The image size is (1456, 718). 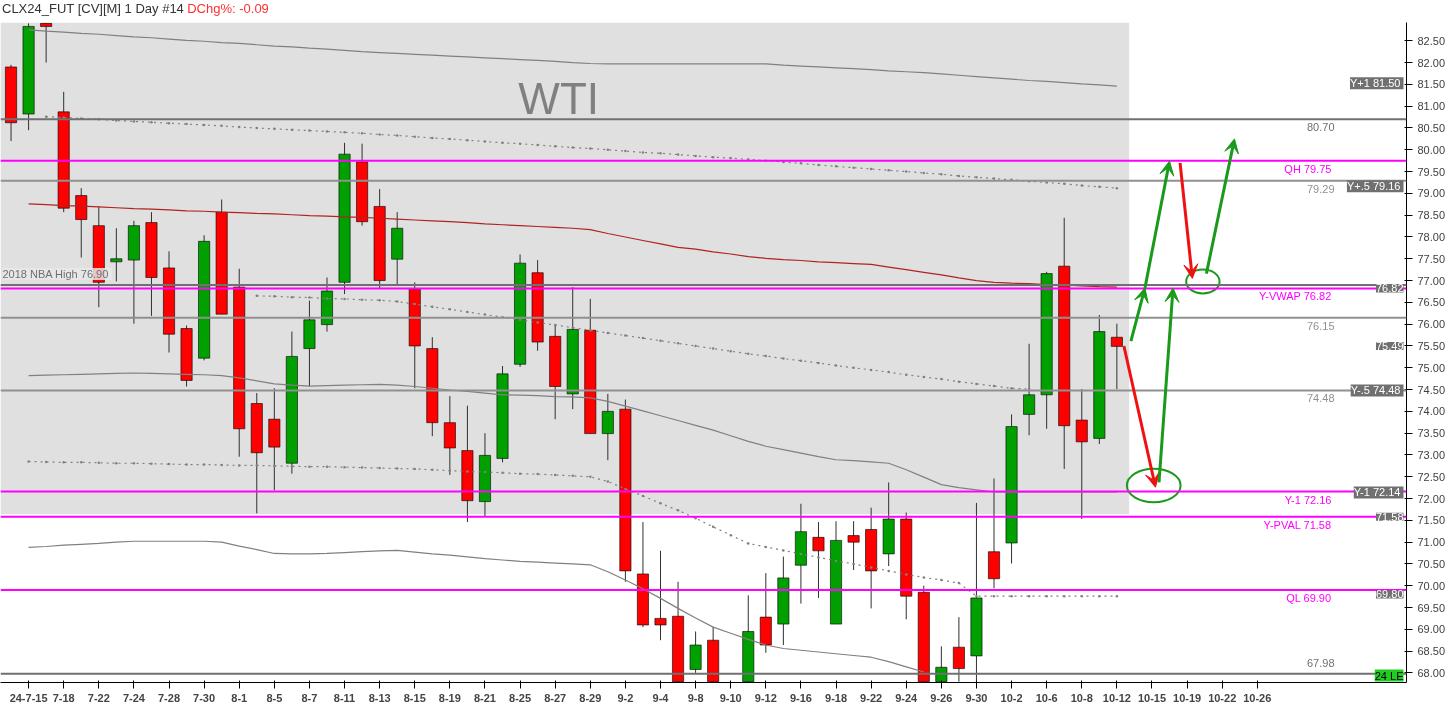 What do you see at coordinates (1431, 542) in the screenshot?
I see `y-tick-label: 71.00` at bounding box center [1431, 542].